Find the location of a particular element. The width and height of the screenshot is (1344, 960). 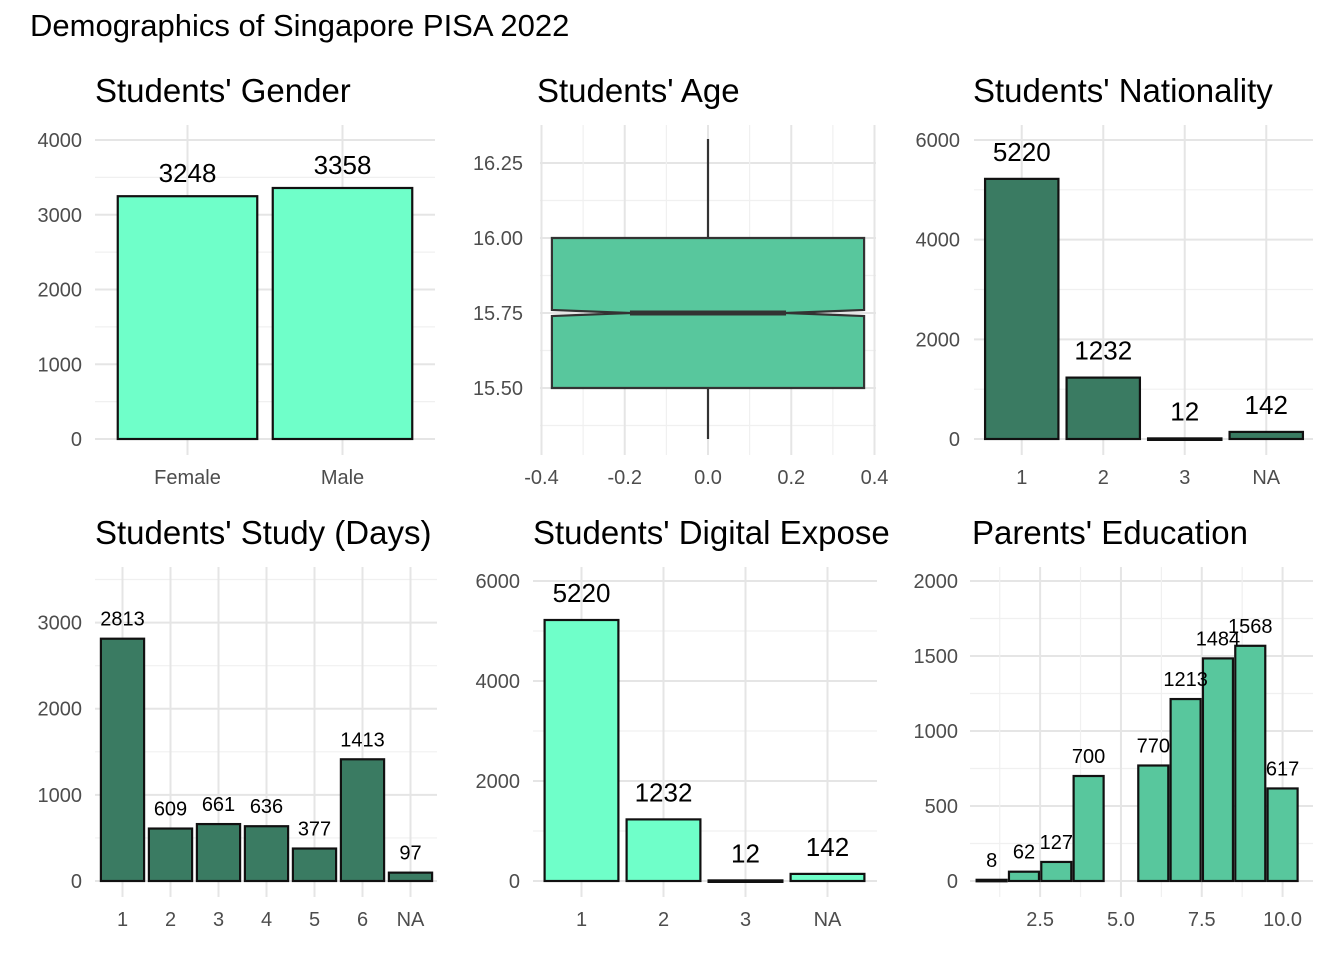

x-tick-label: 5.0 is located at coordinates (1121, 920).